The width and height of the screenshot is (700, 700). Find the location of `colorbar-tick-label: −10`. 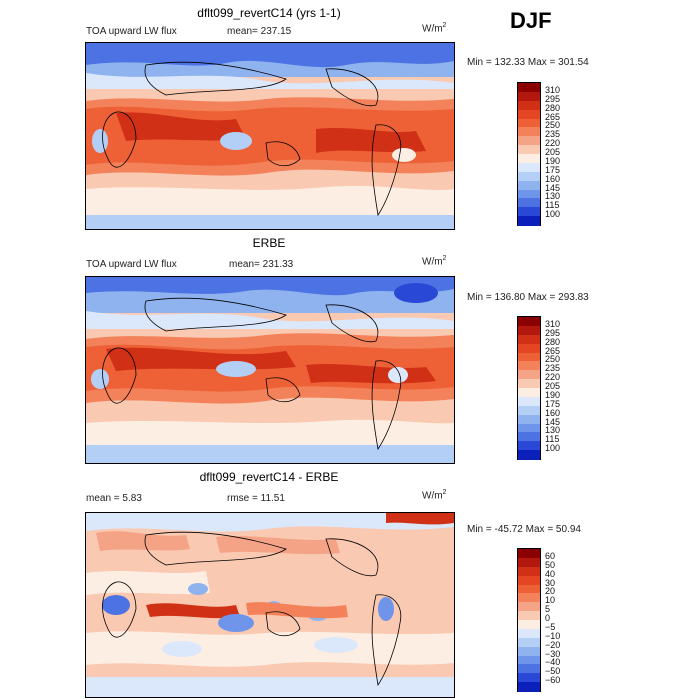

colorbar-tick-label: −10 is located at coordinates (553, 635).